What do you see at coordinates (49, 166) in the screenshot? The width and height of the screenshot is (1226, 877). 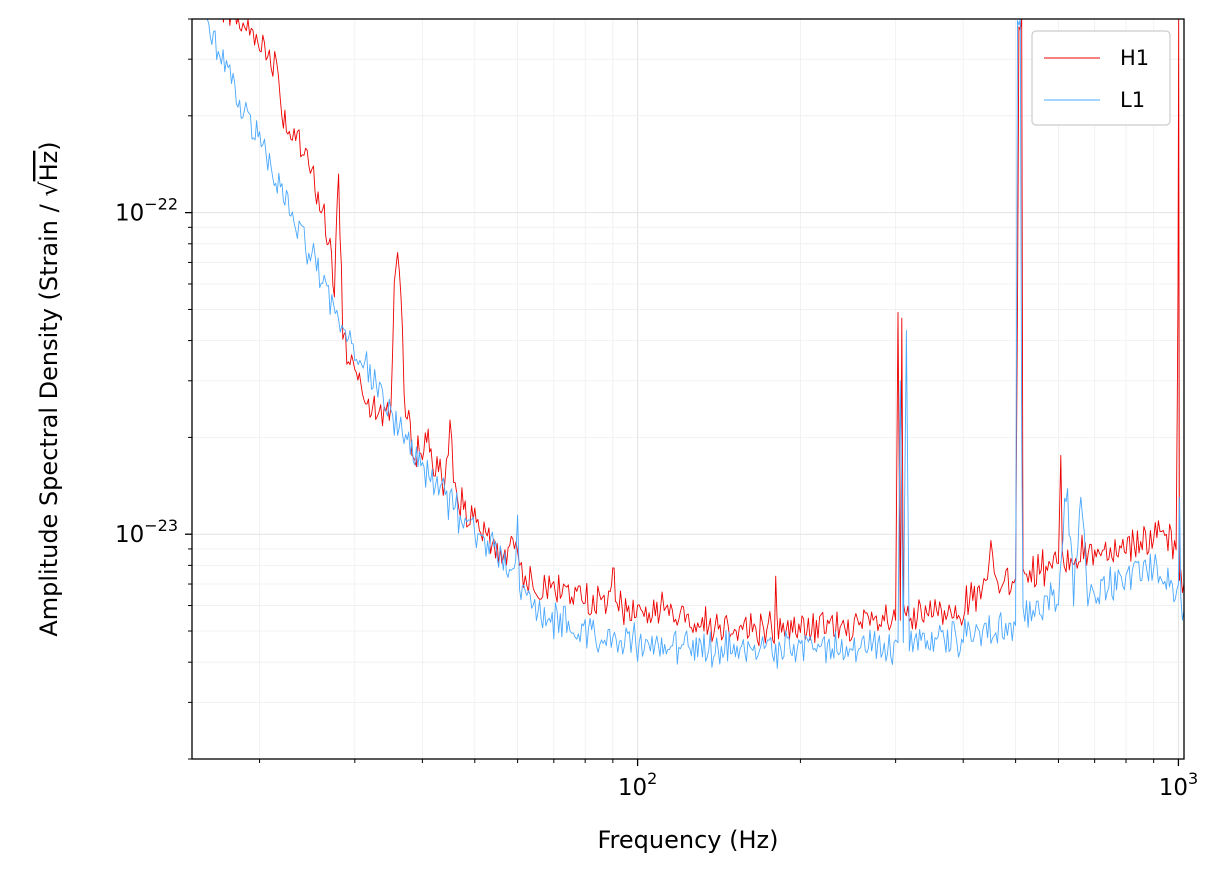 I see `y-axis-label-hz: Hz` at bounding box center [49, 166].